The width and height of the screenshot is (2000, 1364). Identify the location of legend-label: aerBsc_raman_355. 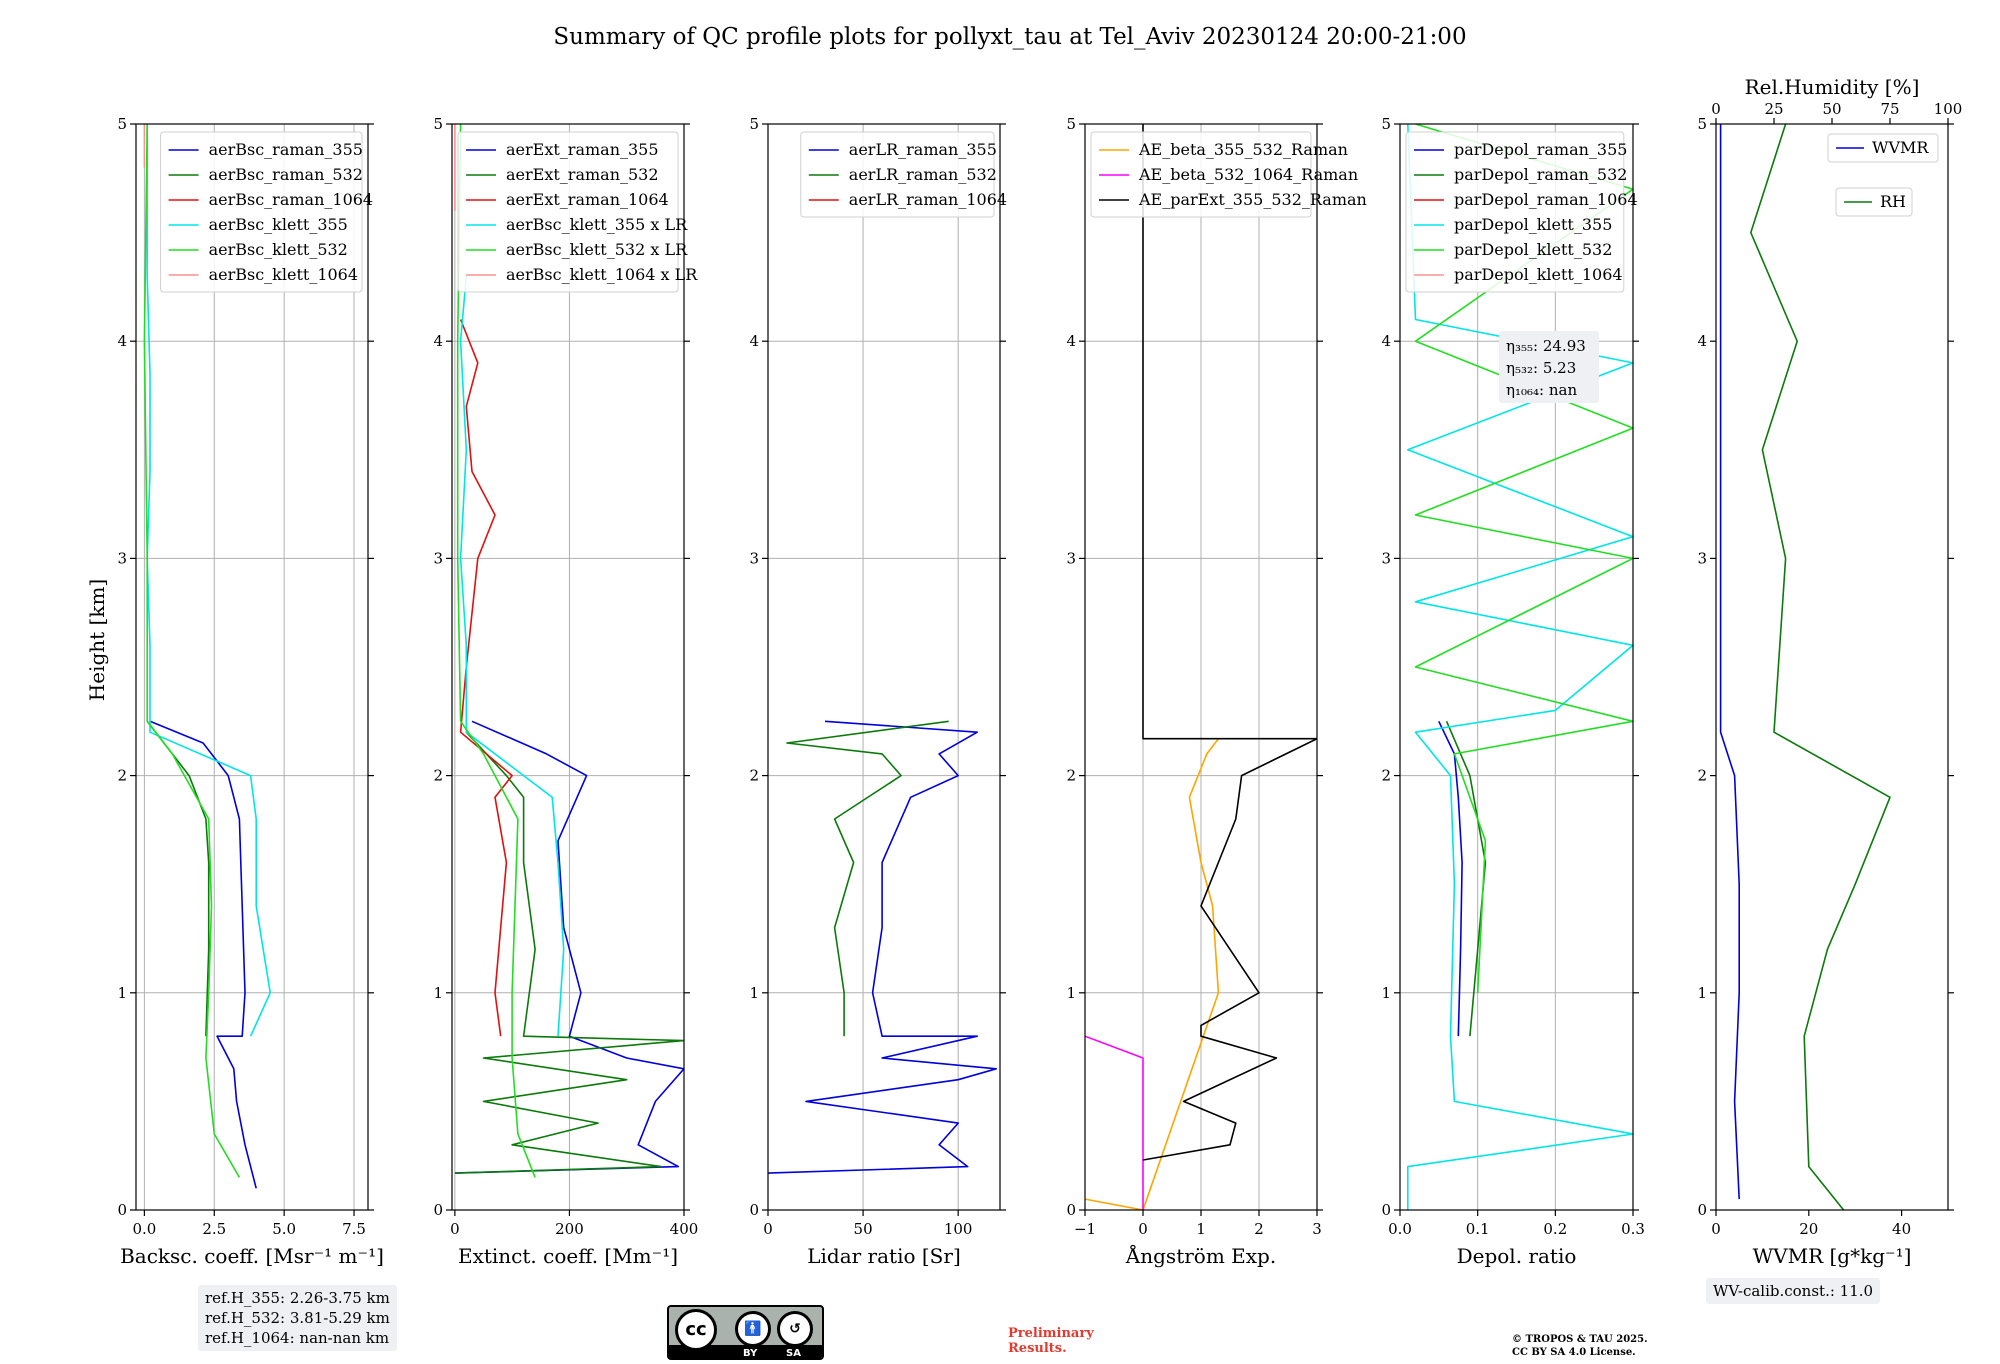
(286, 149).